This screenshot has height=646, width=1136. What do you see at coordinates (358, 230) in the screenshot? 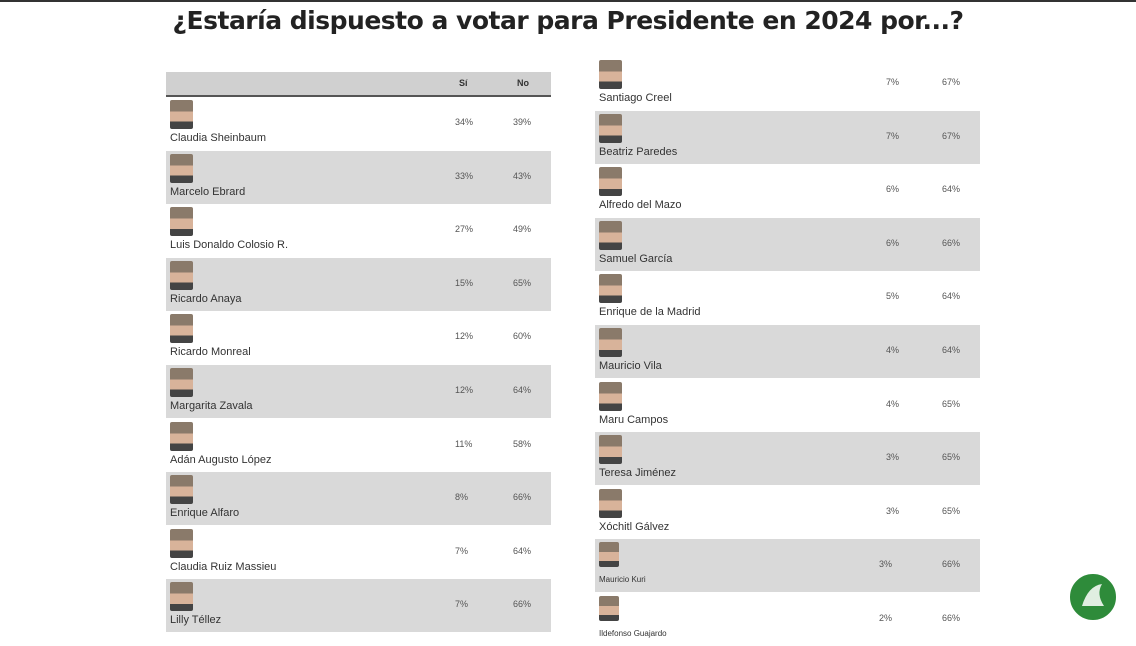
I see `table-row: Luis Donaldo Colosio R. 27% 49%` at bounding box center [358, 230].